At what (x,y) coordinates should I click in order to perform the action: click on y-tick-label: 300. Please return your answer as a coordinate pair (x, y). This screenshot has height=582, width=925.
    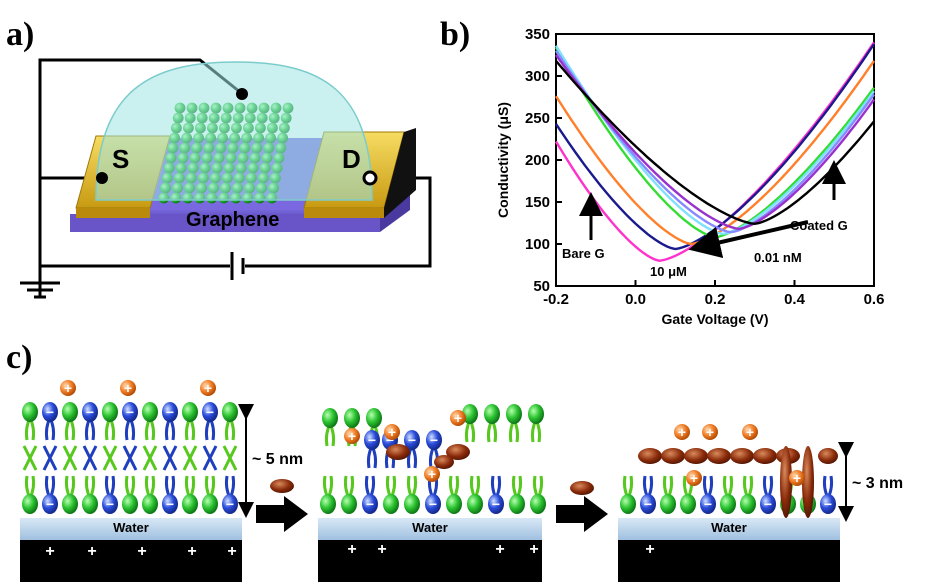
    Looking at the image, I should click on (537, 76).